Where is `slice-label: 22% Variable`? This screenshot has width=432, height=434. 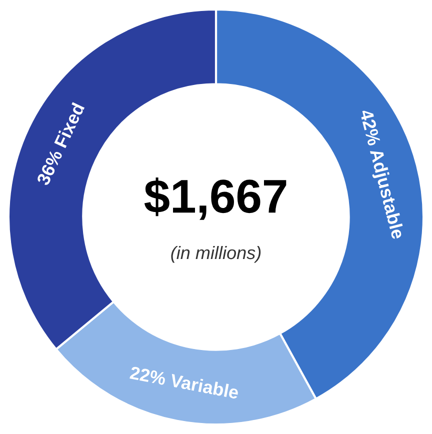
slice-label: 22% Variable is located at coordinates (185, 383).